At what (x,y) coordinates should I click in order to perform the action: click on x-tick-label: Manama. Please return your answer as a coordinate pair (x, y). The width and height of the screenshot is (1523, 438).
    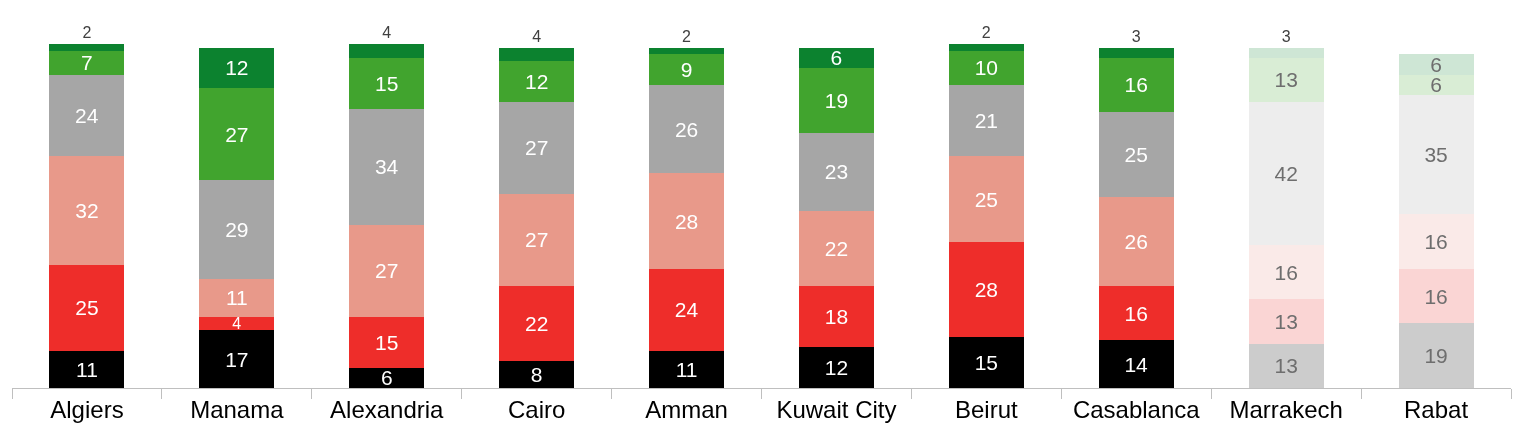
    Looking at the image, I should click on (237, 409).